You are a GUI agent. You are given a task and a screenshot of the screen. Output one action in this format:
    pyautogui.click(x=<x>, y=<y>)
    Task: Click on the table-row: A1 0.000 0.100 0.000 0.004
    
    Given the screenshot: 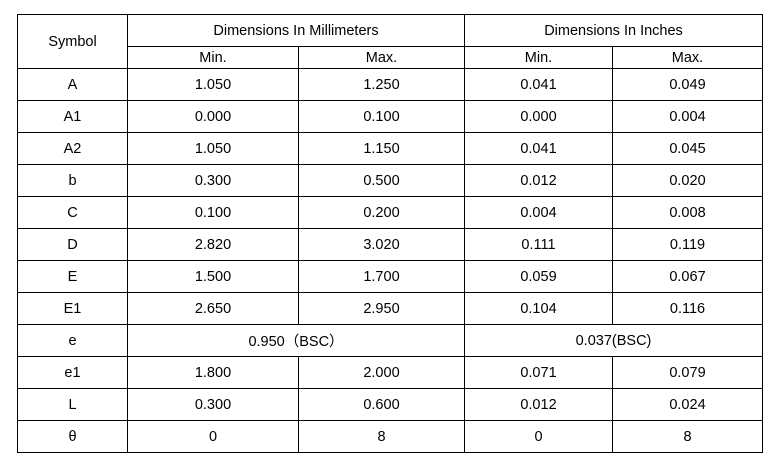 What is the action you would take?
    pyautogui.click(x=390, y=116)
    